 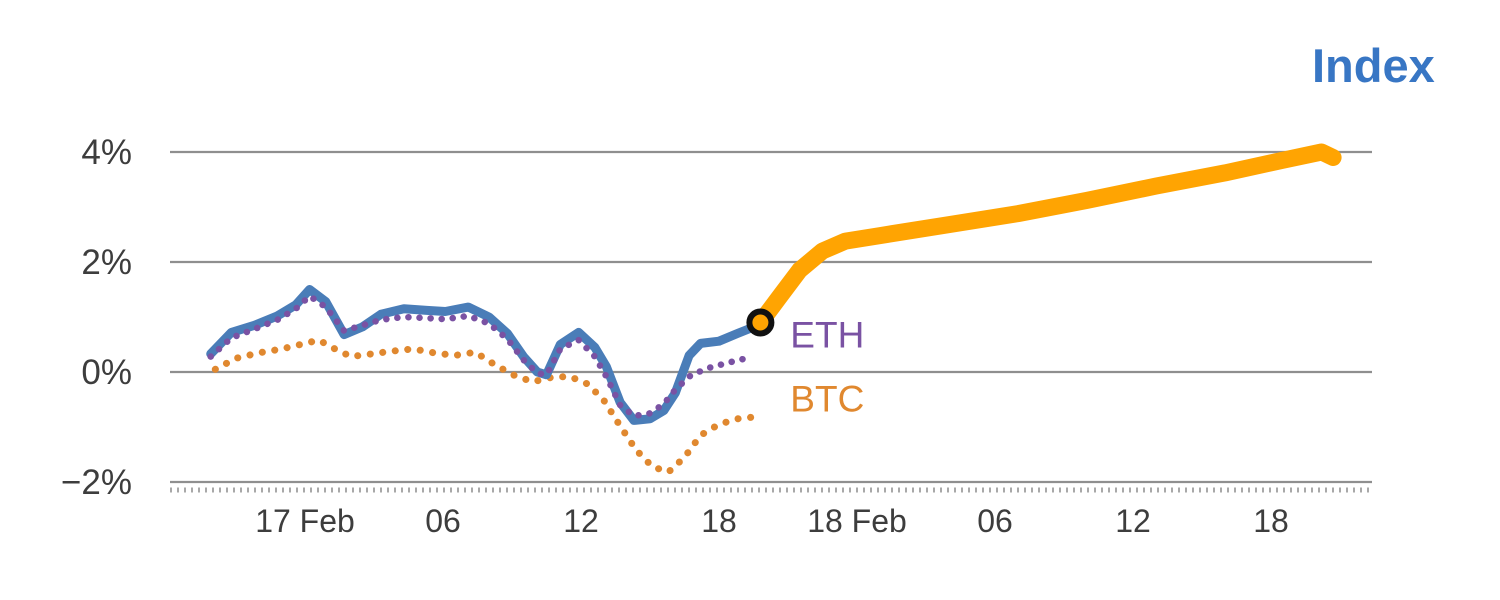 I want to click on y-axis-label: 2%, so click(x=106, y=262).